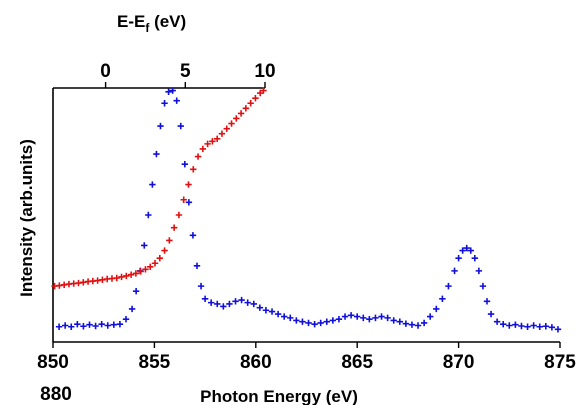 Image resolution: width=584 pixels, height=405 pixels. Describe the element at coordinates (56, 394) in the screenshot. I see `extra-tick-label: 880` at that location.